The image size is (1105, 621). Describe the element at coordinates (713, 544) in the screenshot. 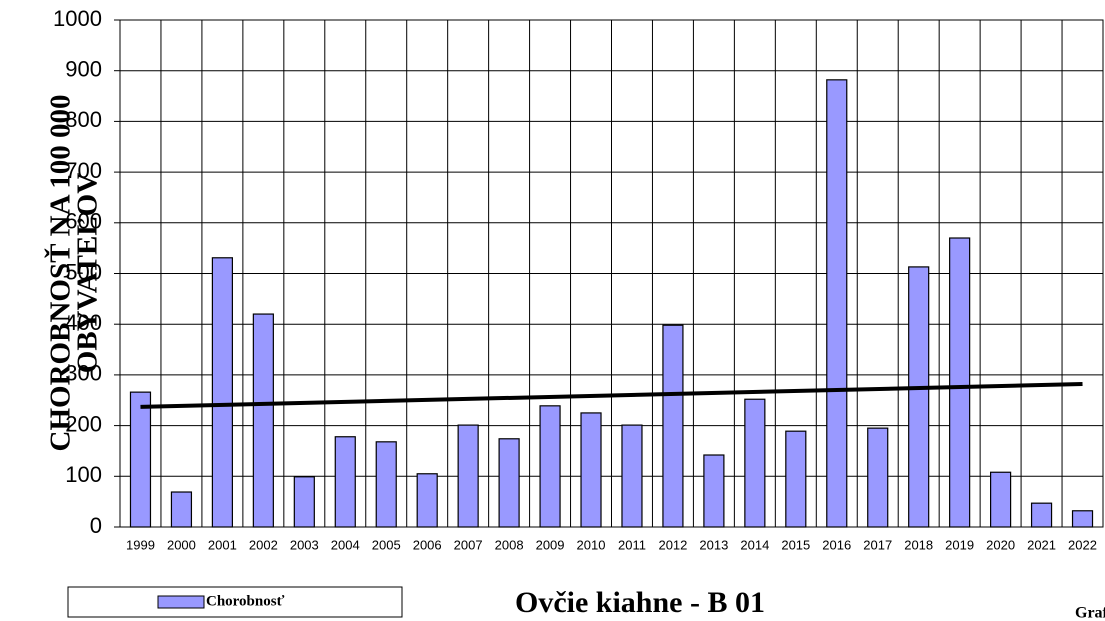

I see `x-tick-label: 2013` at that location.